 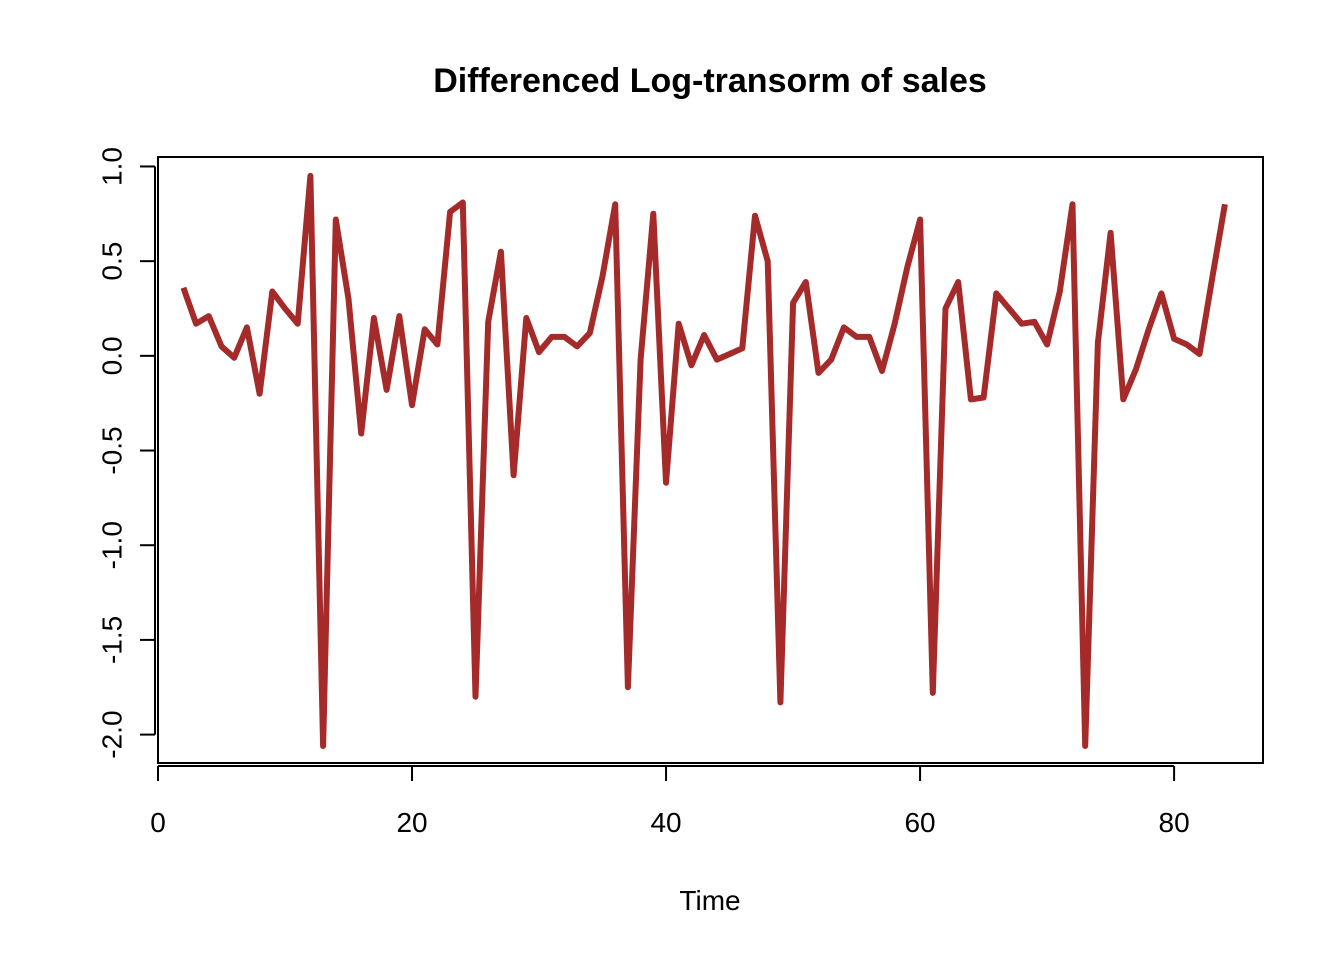 What do you see at coordinates (710, 81) in the screenshot?
I see `chart-title: Differenced Log-transorm of sales` at bounding box center [710, 81].